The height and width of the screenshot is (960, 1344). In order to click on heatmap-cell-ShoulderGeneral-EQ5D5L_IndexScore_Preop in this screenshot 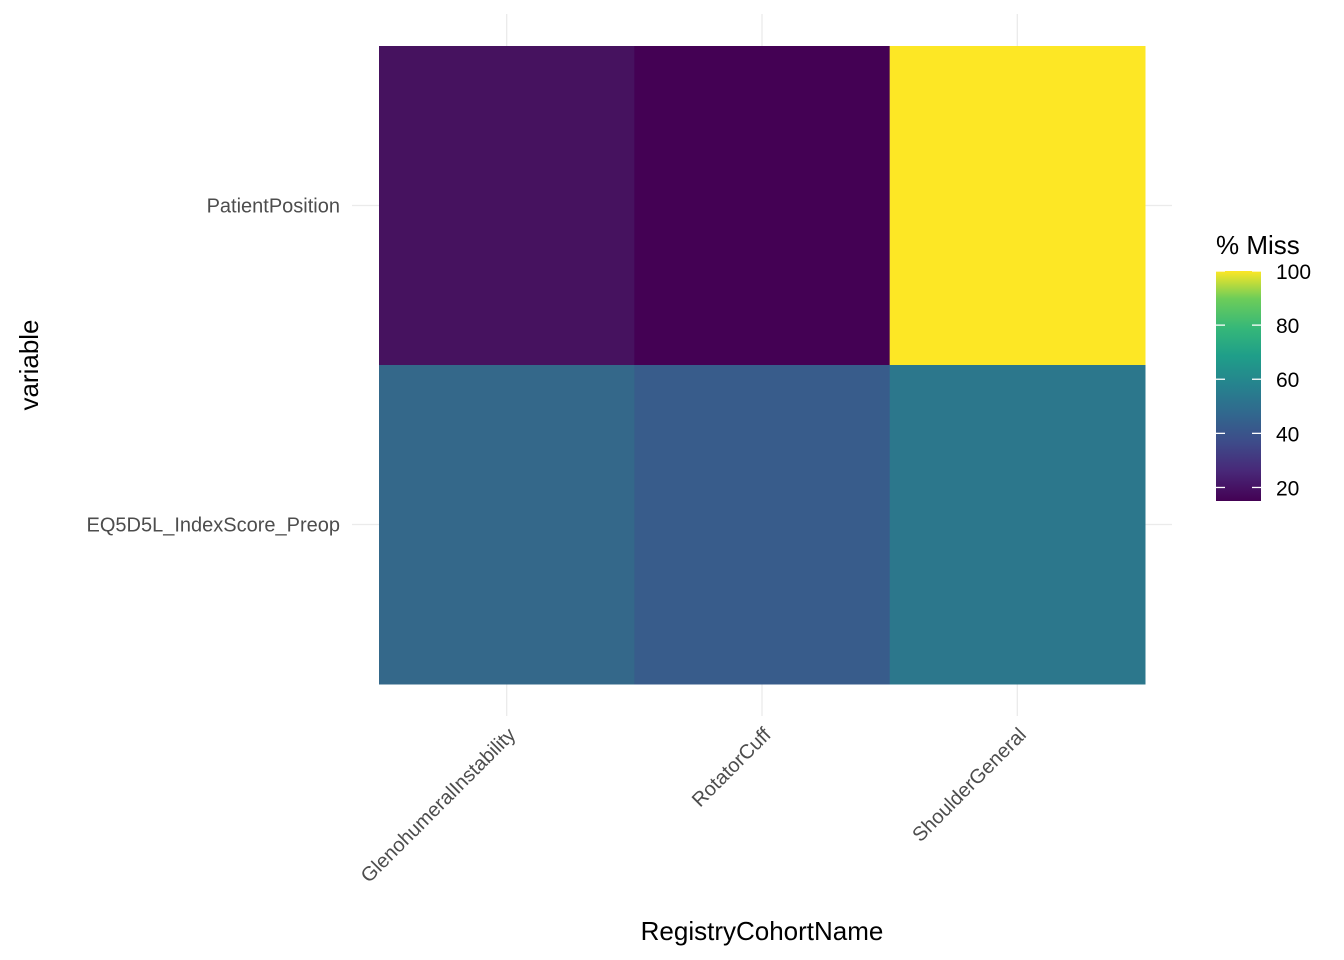, I will do `click(1017, 525)`.